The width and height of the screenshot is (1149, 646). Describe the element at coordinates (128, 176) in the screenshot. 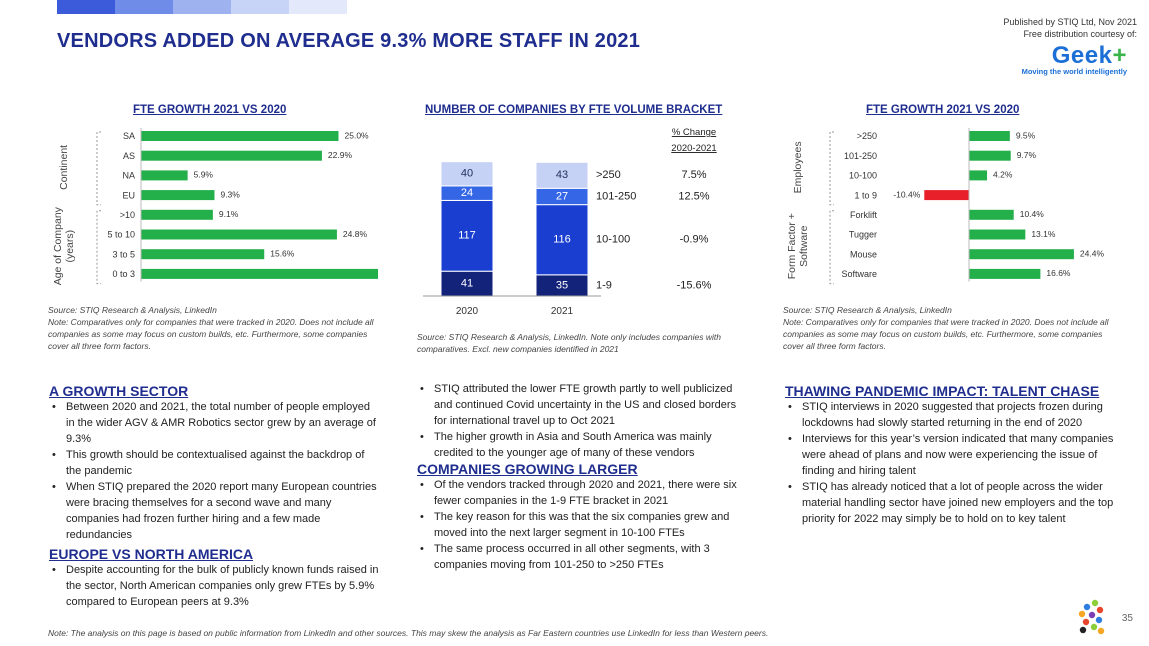

I see `category-label: NA` at that location.